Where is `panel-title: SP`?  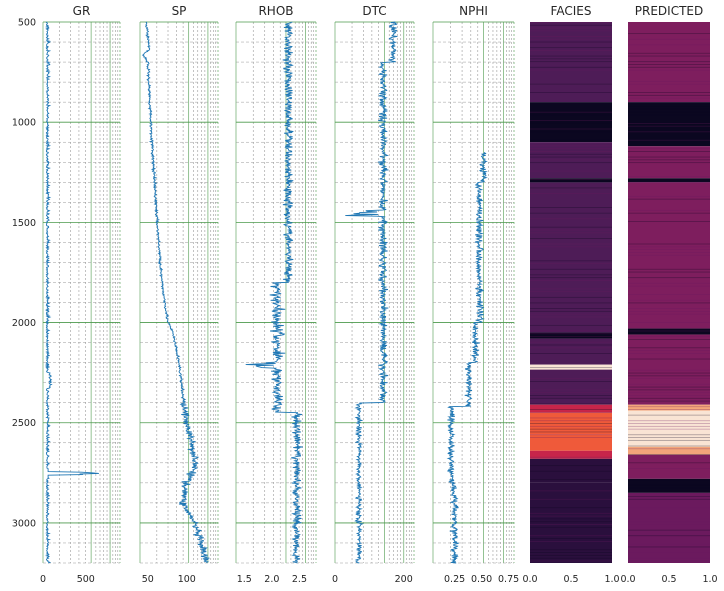
panel-title: SP is located at coordinates (179, 11).